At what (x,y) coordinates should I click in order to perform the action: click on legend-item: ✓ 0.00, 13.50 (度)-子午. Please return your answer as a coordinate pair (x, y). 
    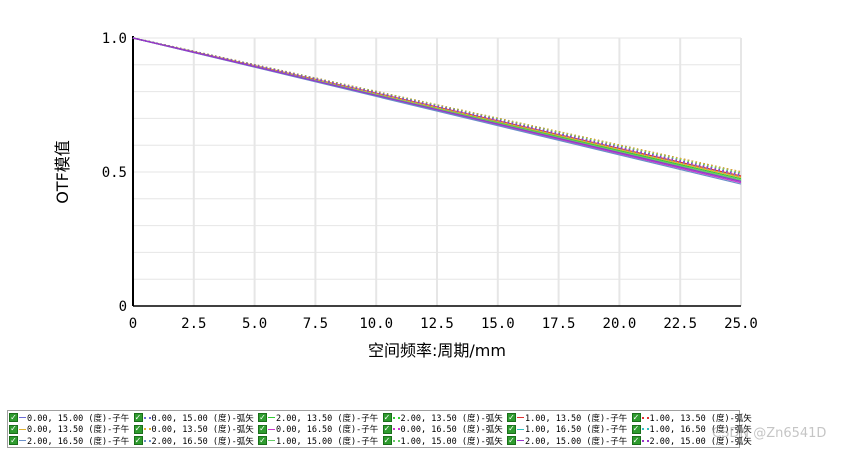
    Looking at the image, I should click on (69, 429).